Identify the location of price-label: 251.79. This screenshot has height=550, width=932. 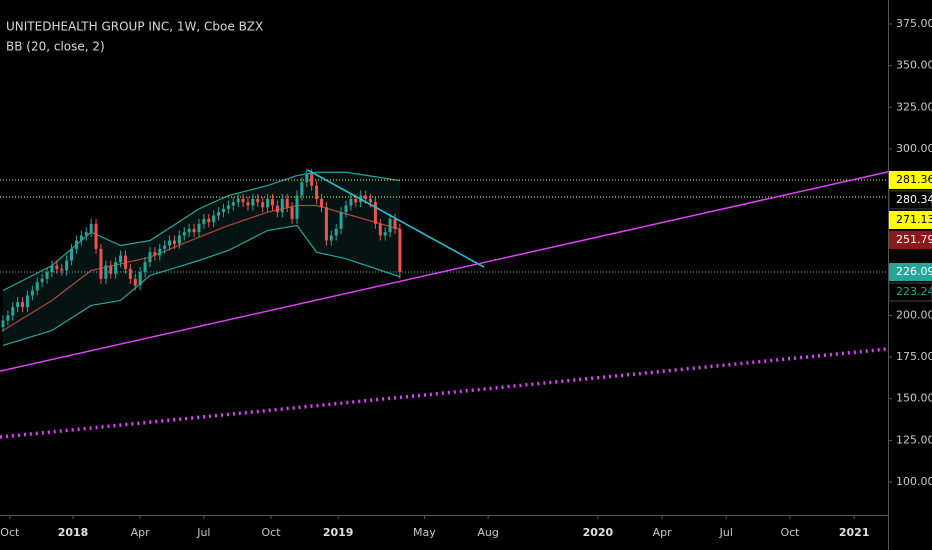
(914, 239).